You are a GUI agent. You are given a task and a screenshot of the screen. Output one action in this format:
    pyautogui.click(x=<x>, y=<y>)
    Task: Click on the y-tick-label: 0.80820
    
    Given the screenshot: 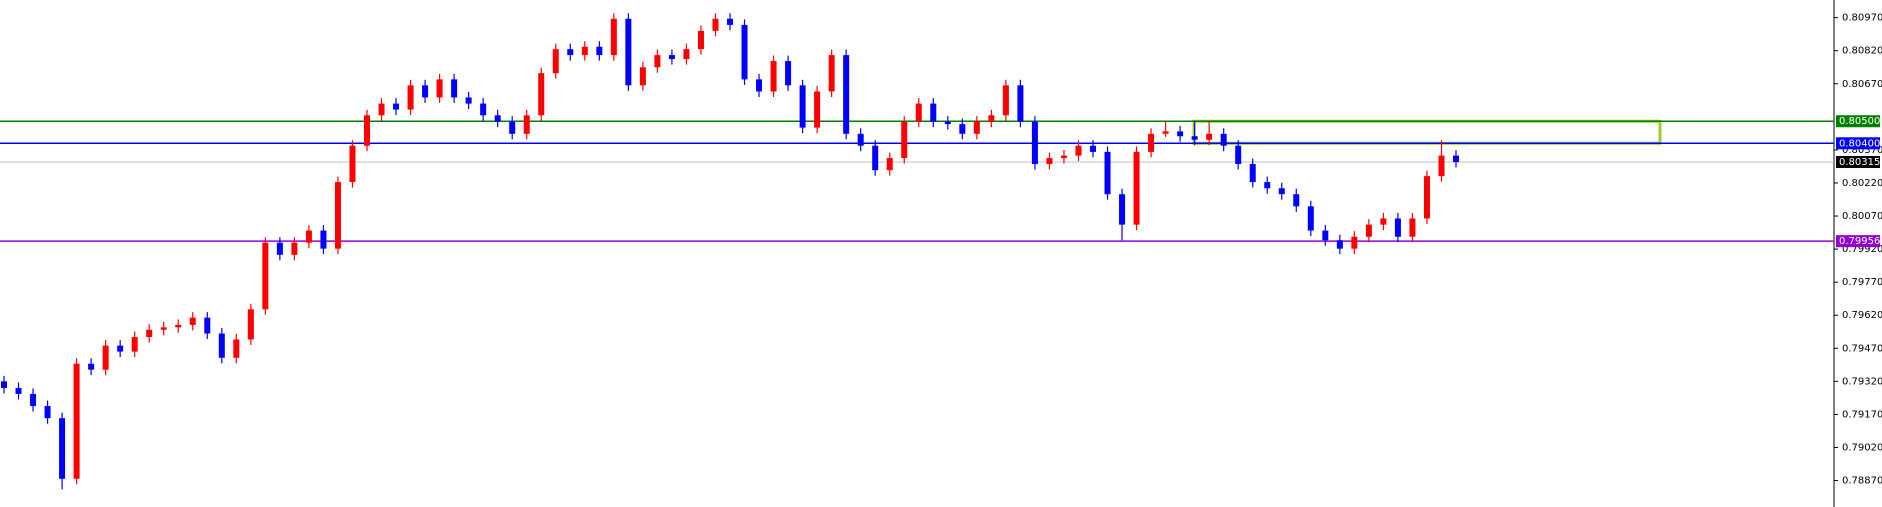 What is the action you would take?
    pyautogui.click(x=1862, y=51)
    